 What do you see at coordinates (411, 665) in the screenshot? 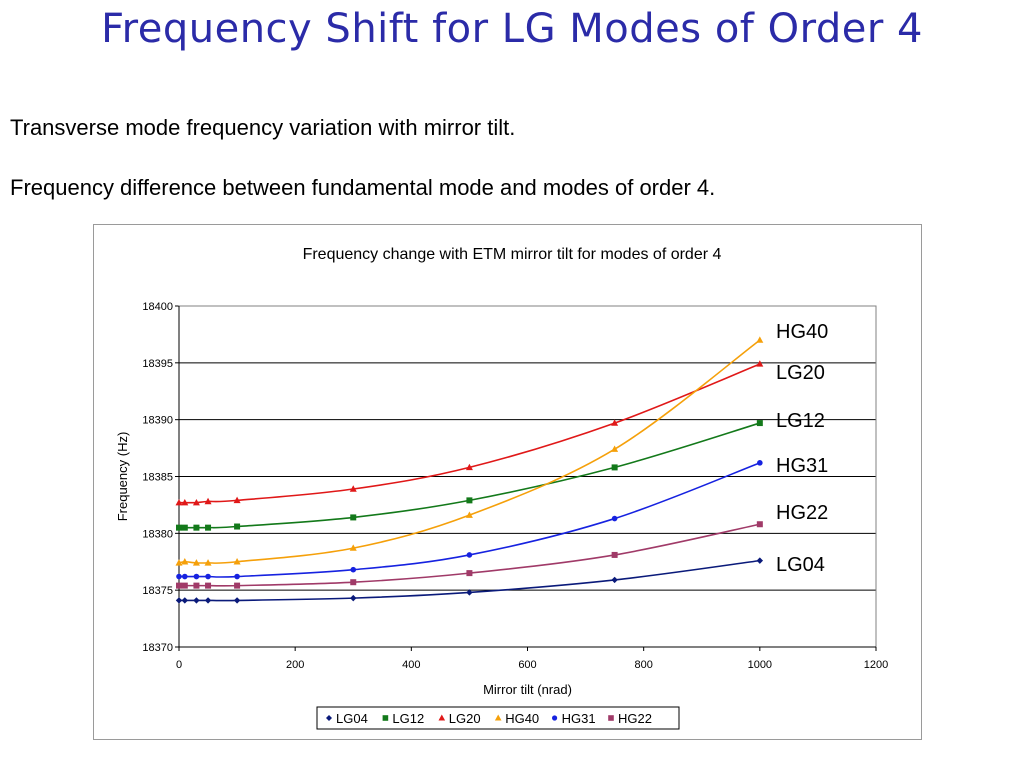
I see `x-tick-label: 400` at bounding box center [411, 665].